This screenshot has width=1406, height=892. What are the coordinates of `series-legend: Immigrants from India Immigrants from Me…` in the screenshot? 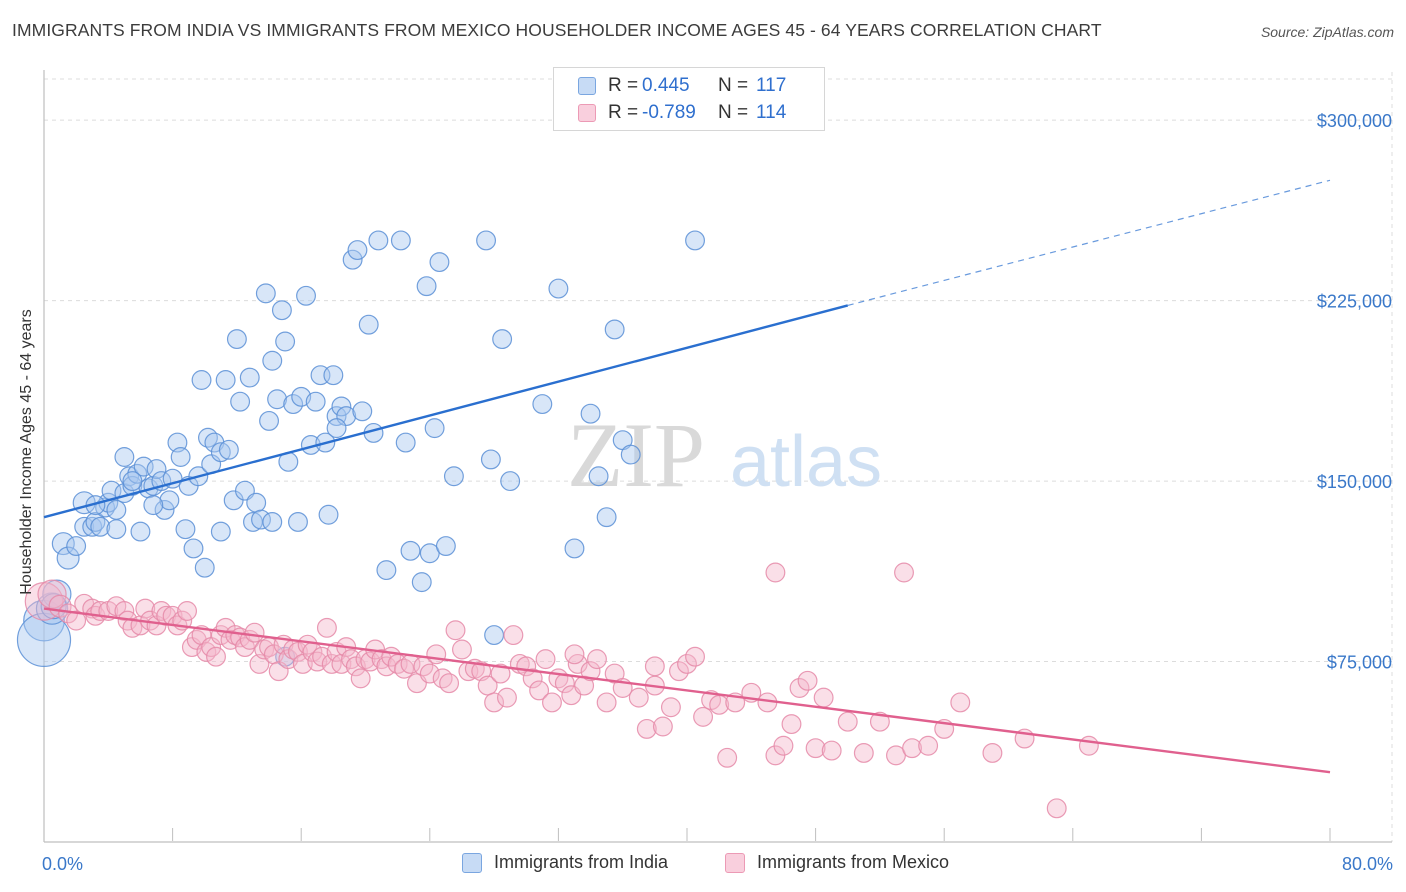 It's located at (703, 864).